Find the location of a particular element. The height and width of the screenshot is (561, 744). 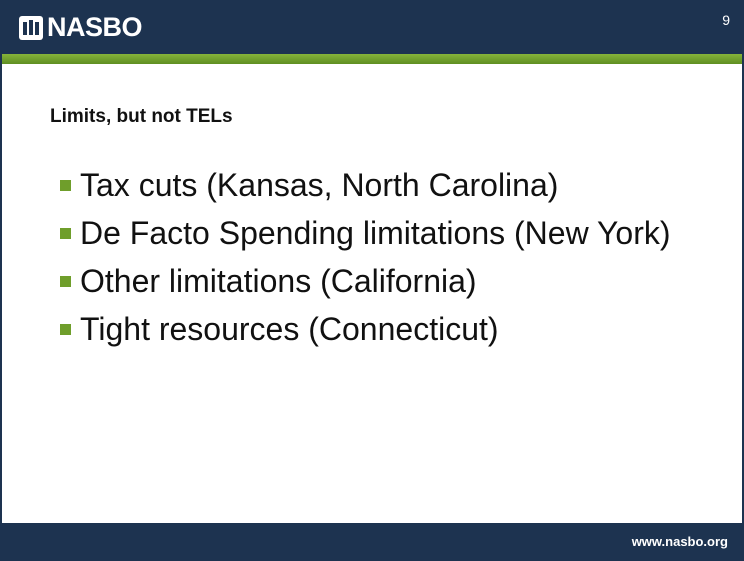

bullet-item: Tax cuts (Kansas, North Carolina) is located at coordinates (388, 185).